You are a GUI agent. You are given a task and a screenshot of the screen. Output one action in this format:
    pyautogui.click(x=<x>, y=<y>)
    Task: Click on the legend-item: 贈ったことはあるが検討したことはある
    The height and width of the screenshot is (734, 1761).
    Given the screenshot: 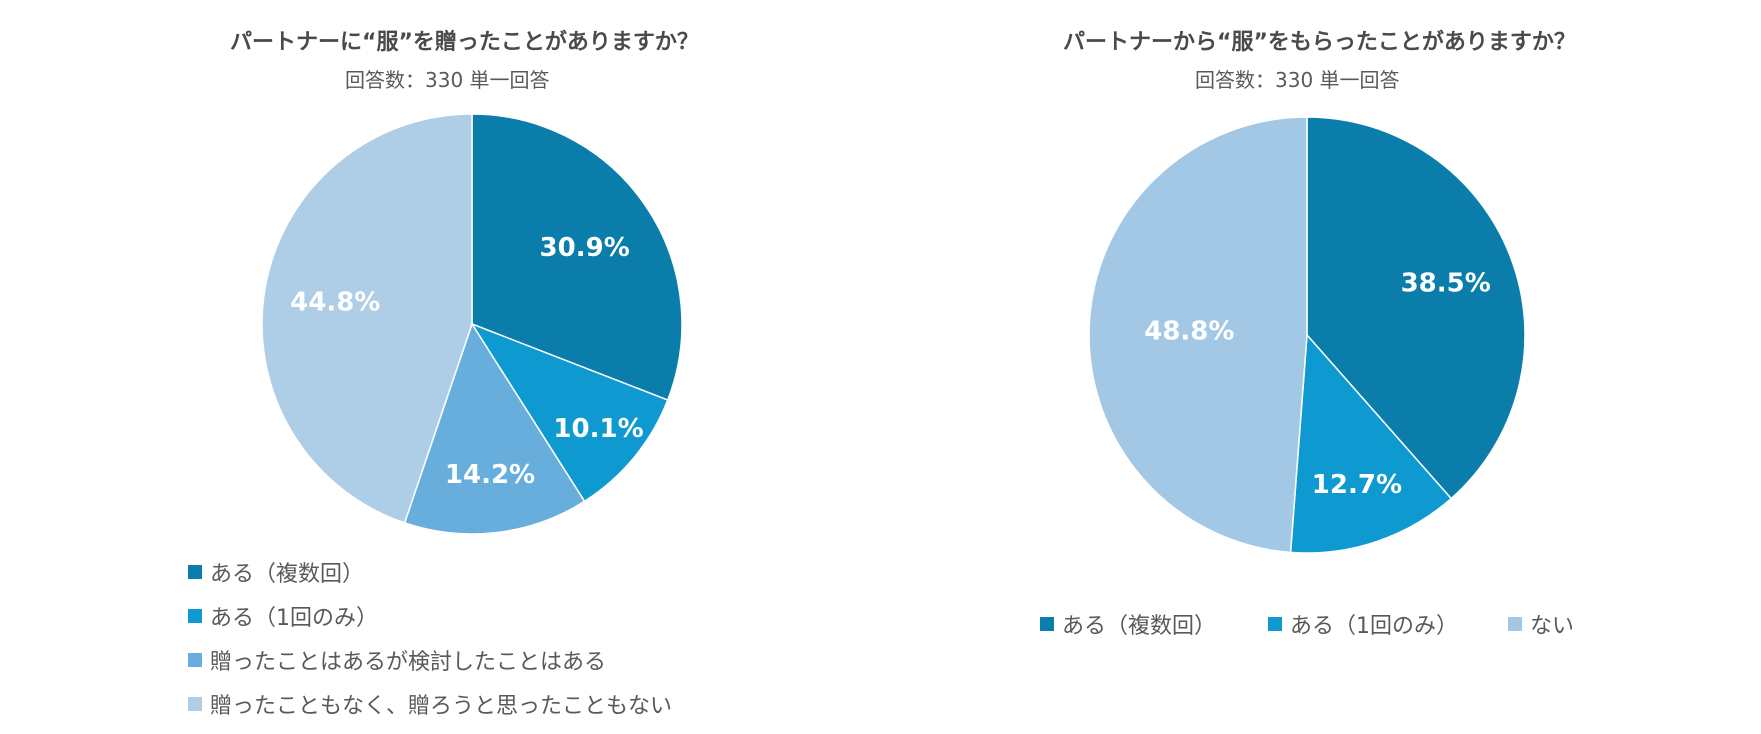 What is the action you would take?
    pyautogui.click(x=397, y=660)
    